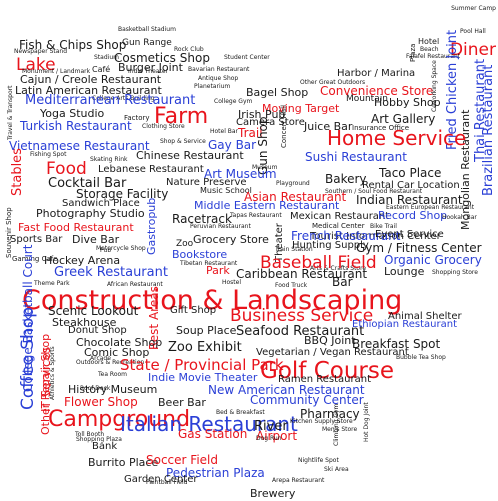  I want to click on cloud-word: Fast Food Restaurant, so click(76, 227).